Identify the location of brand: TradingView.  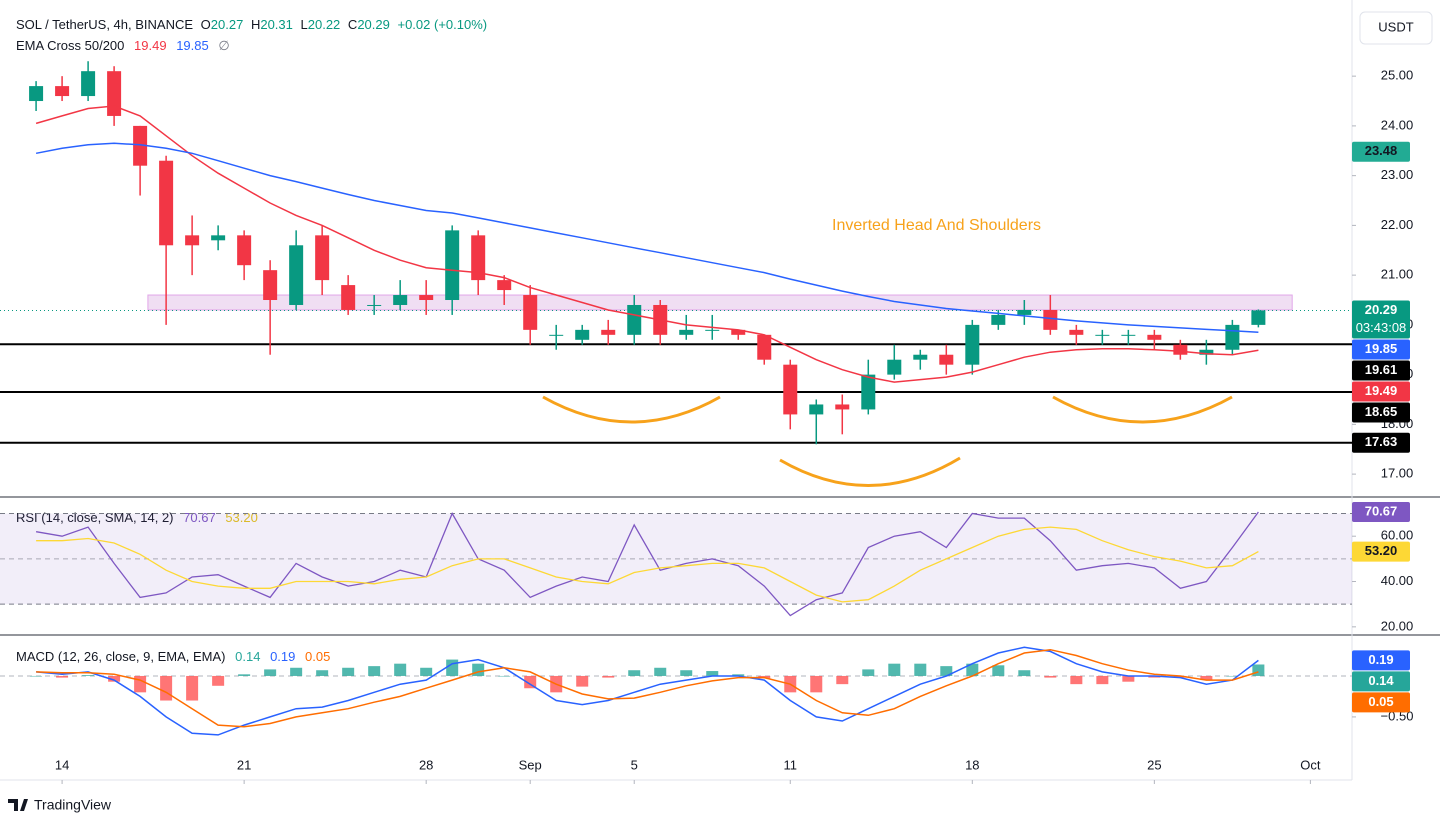
(60, 805).